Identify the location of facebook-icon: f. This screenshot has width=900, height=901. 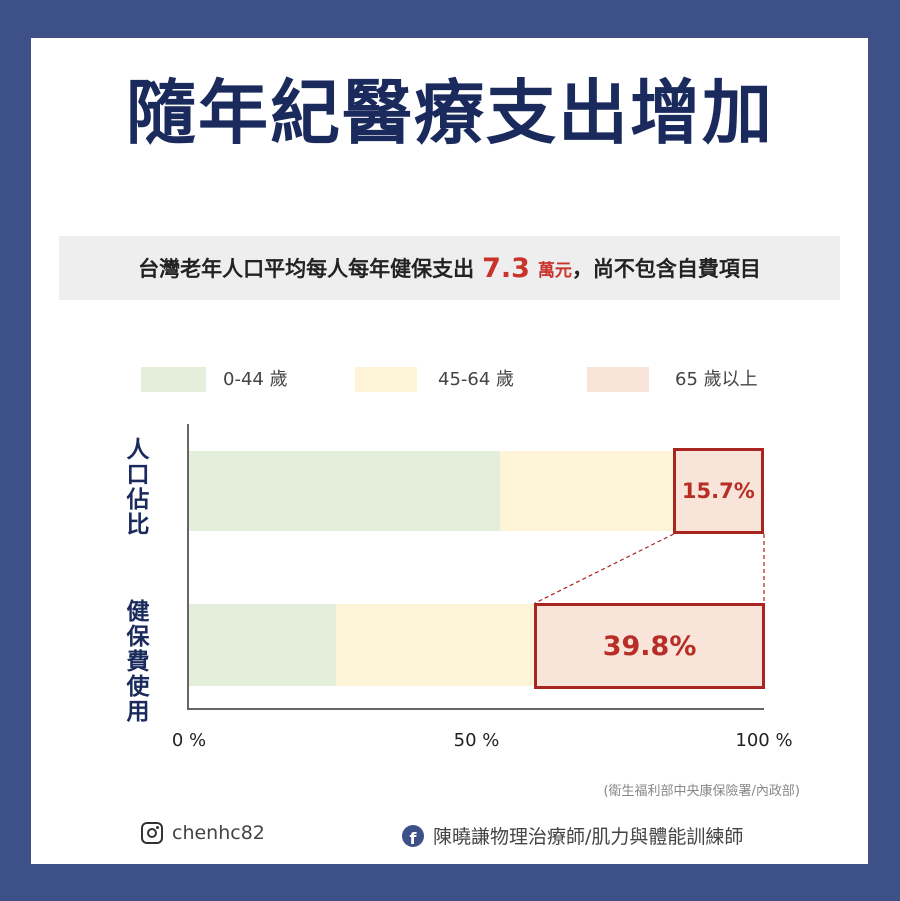
(413, 835).